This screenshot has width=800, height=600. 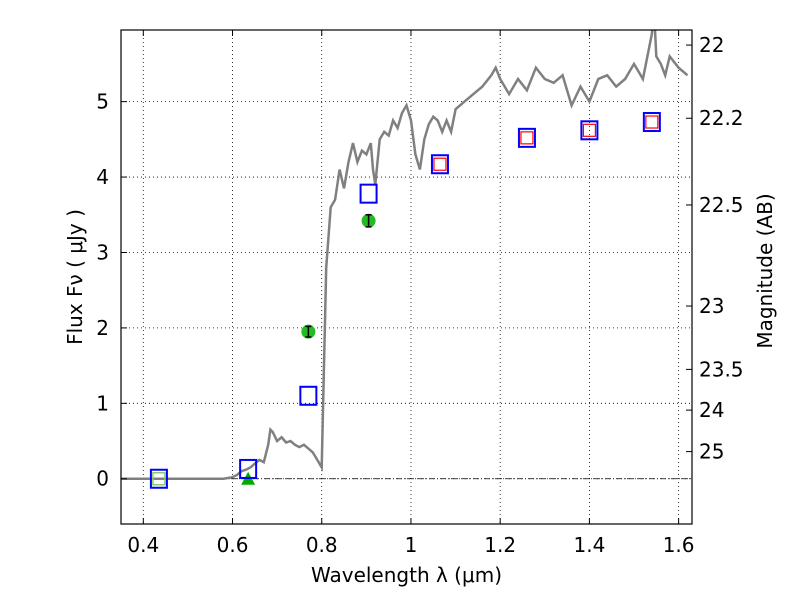 I want to click on right-tick-label: 23, so click(x=711, y=306).